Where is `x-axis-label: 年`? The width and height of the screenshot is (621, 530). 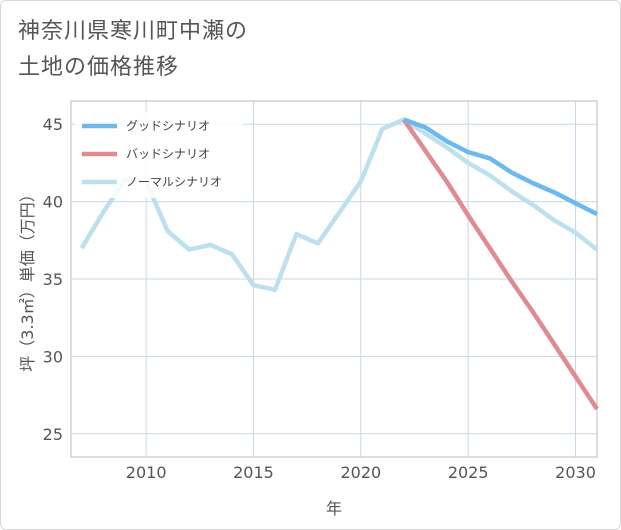 x-axis-label: 年 is located at coordinates (334, 508).